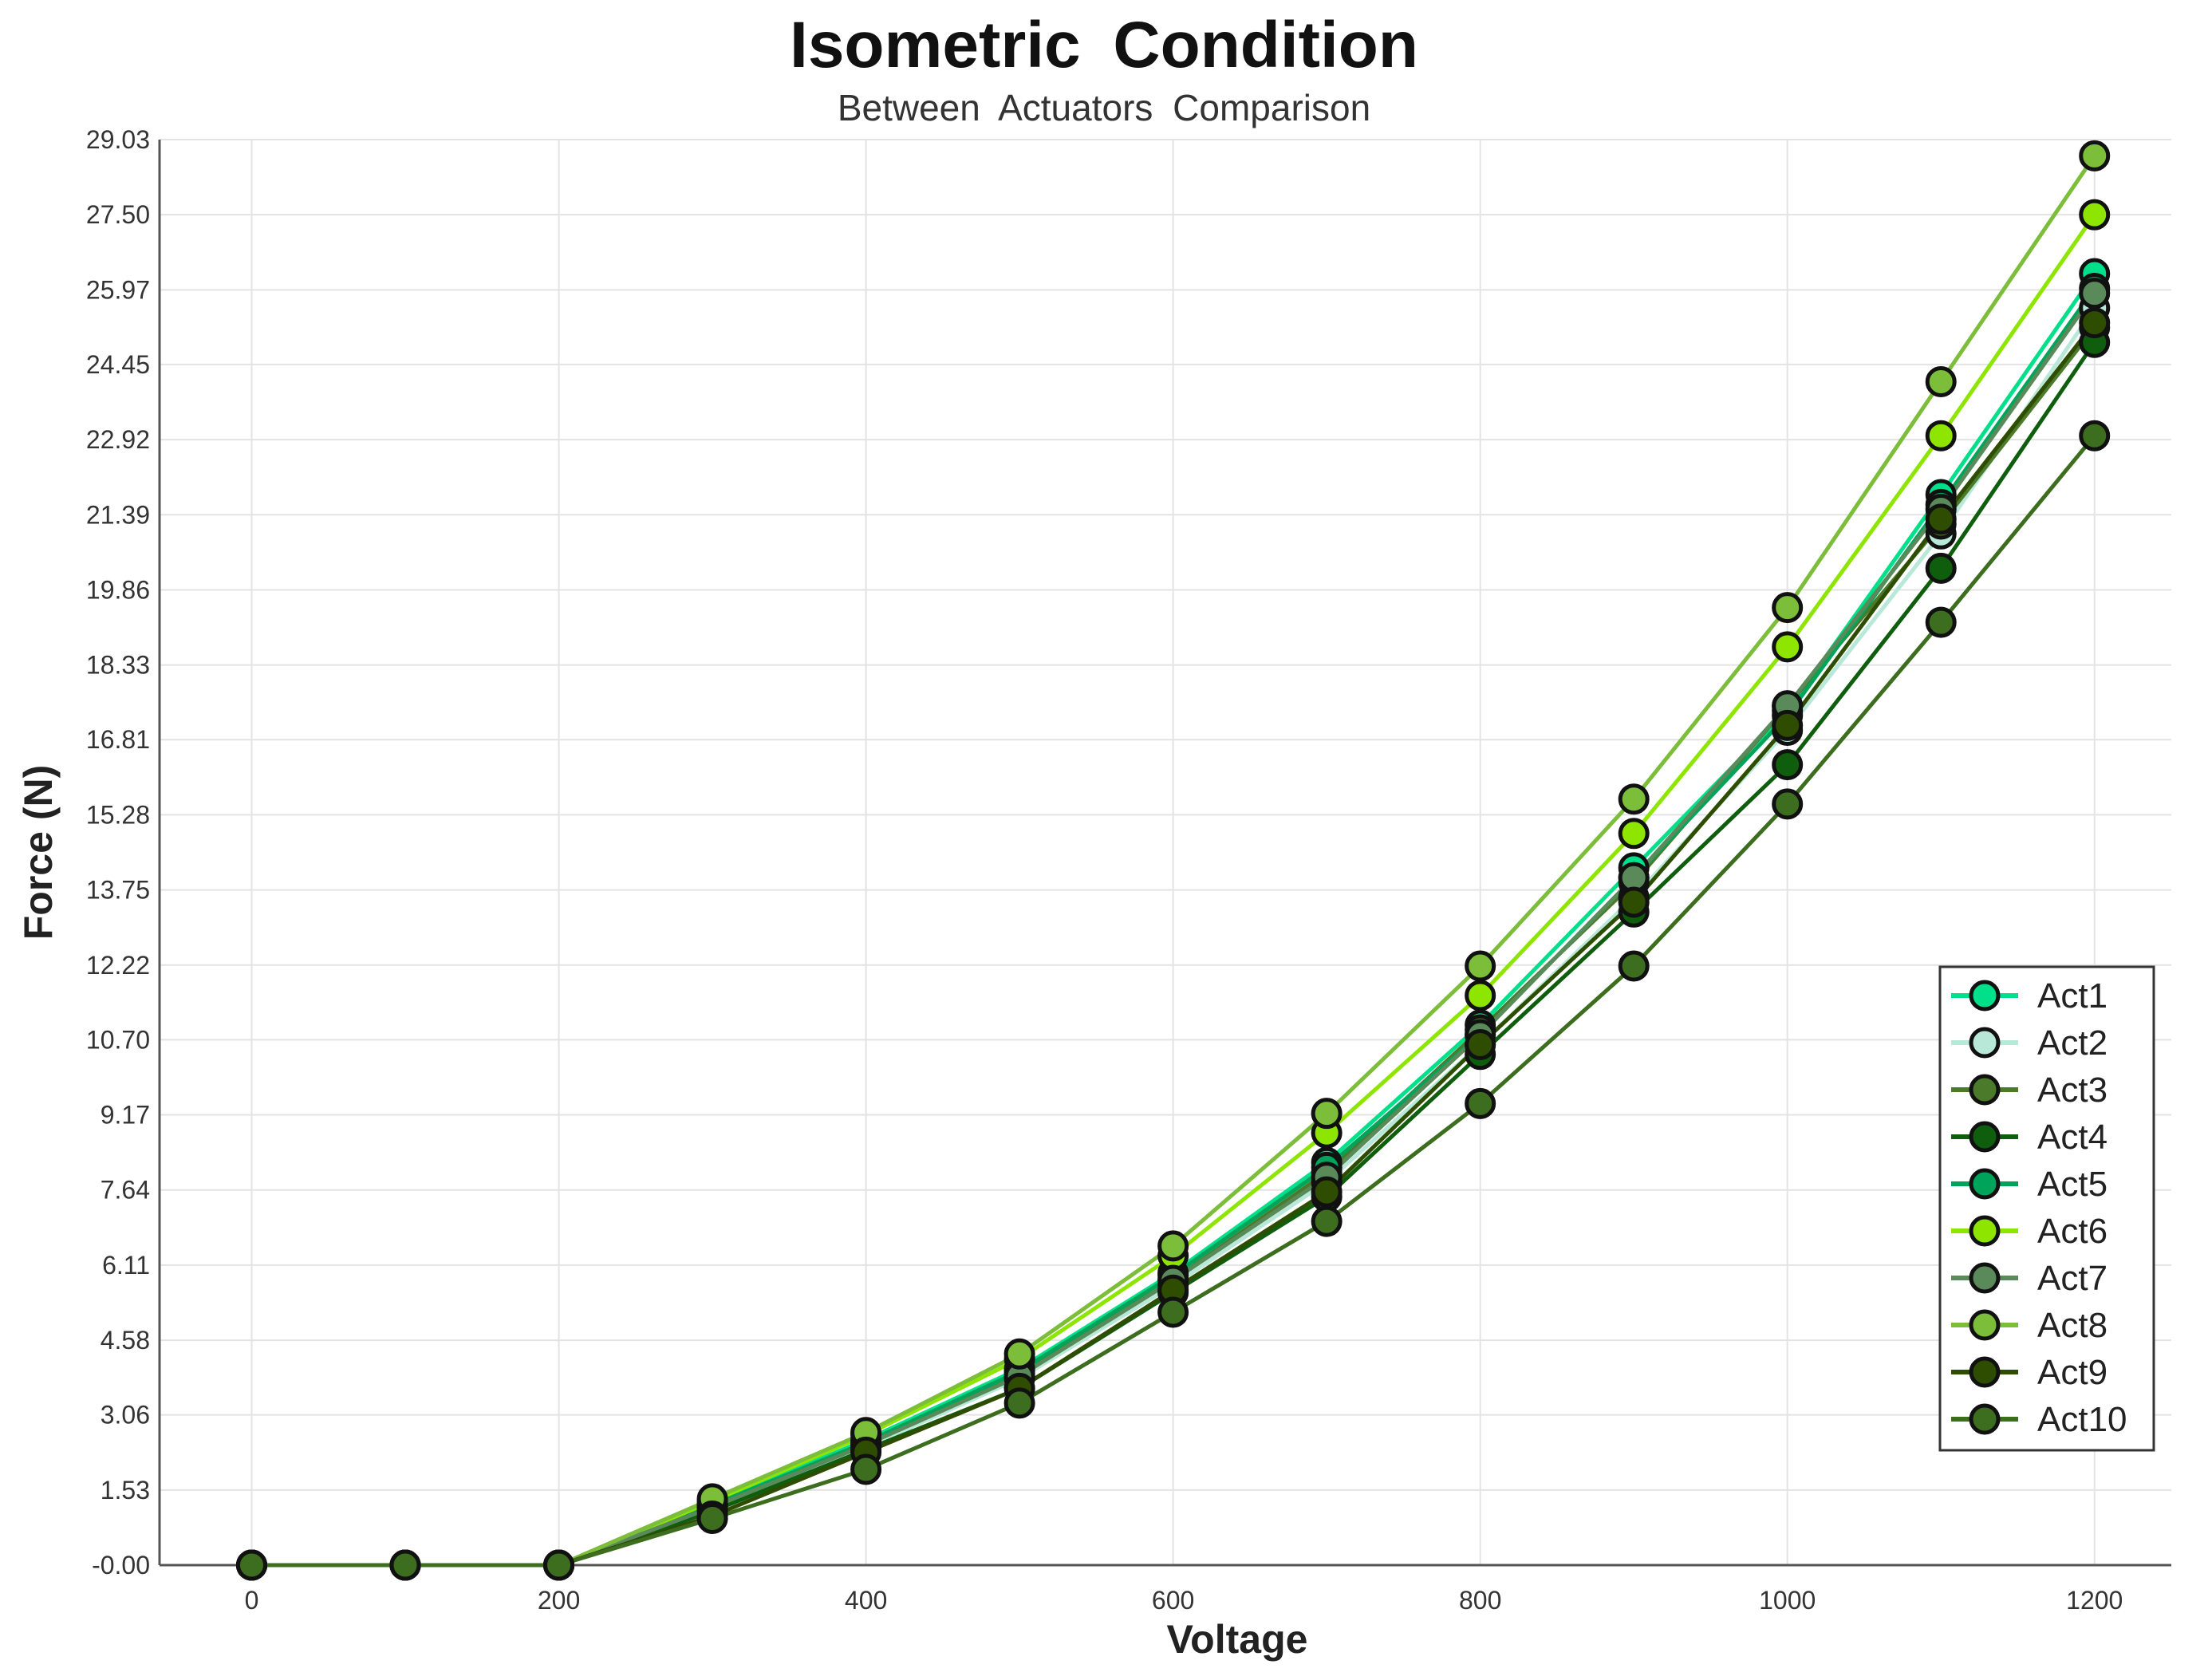 The height and width of the screenshot is (1680, 2208). Describe the element at coordinates (2072, 1325) in the screenshot. I see `legend-label-act8: Act8` at that location.